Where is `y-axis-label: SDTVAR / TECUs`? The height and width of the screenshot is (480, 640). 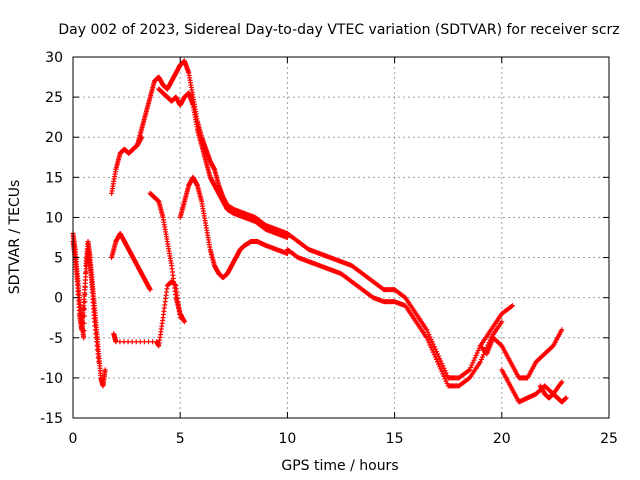 y-axis-label: SDTVAR / TECUs is located at coordinates (15, 237).